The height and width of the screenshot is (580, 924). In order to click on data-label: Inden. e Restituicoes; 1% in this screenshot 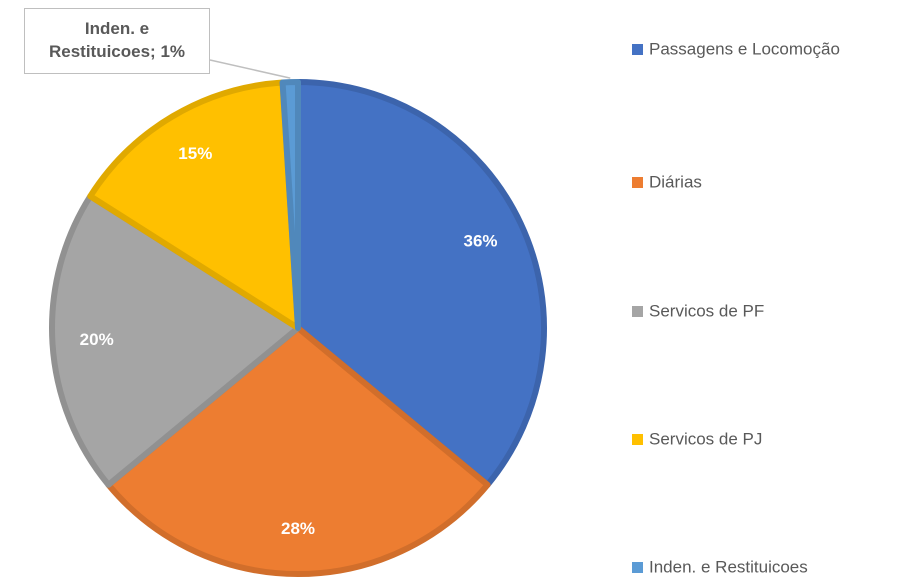, I will do `click(117, 41)`.